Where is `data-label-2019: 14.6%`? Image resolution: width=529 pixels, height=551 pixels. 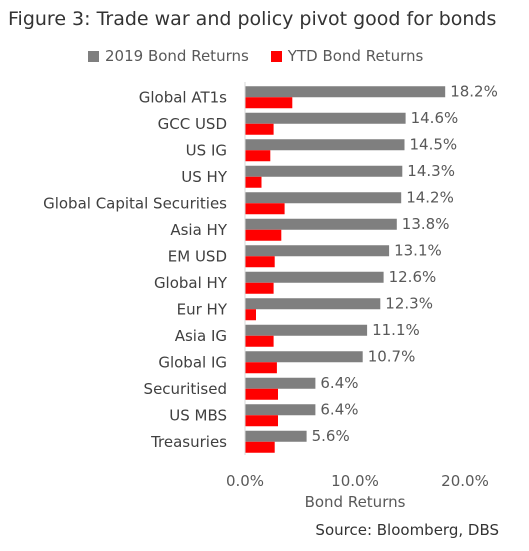 data-label-2019: 14.6% is located at coordinates (435, 118).